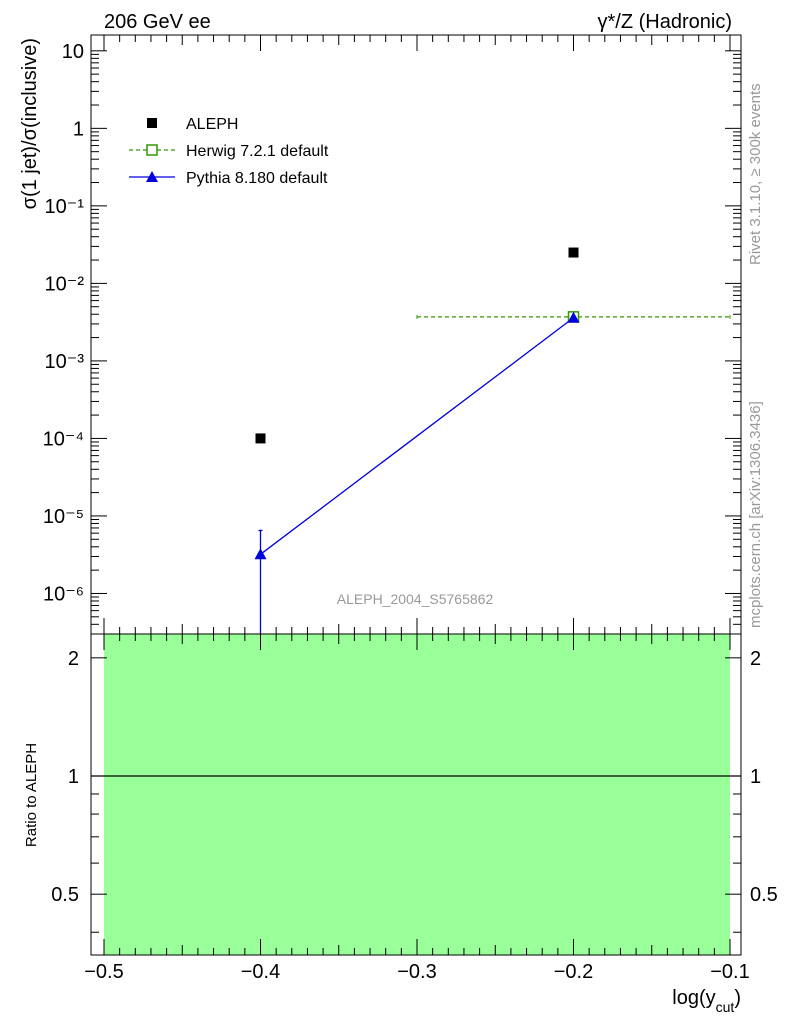 This screenshot has width=786, height=1024. Describe the element at coordinates (63, 439) in the screenshot. I see `y-tick-label-main: 10⁻⁴` at that location.